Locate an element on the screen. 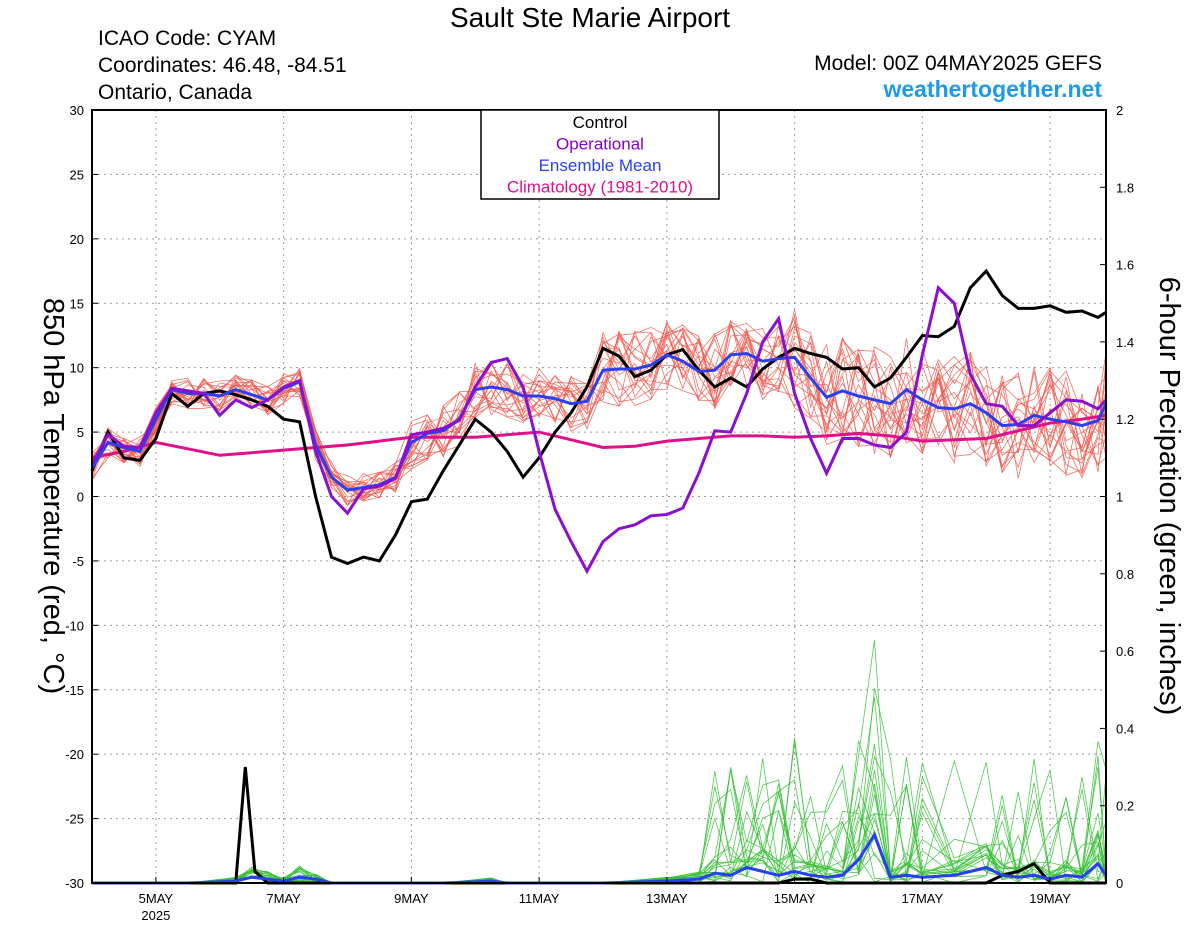 The image size is (1200, 927). xtick-label: 19MAY is located at coordinates (1050, 898).